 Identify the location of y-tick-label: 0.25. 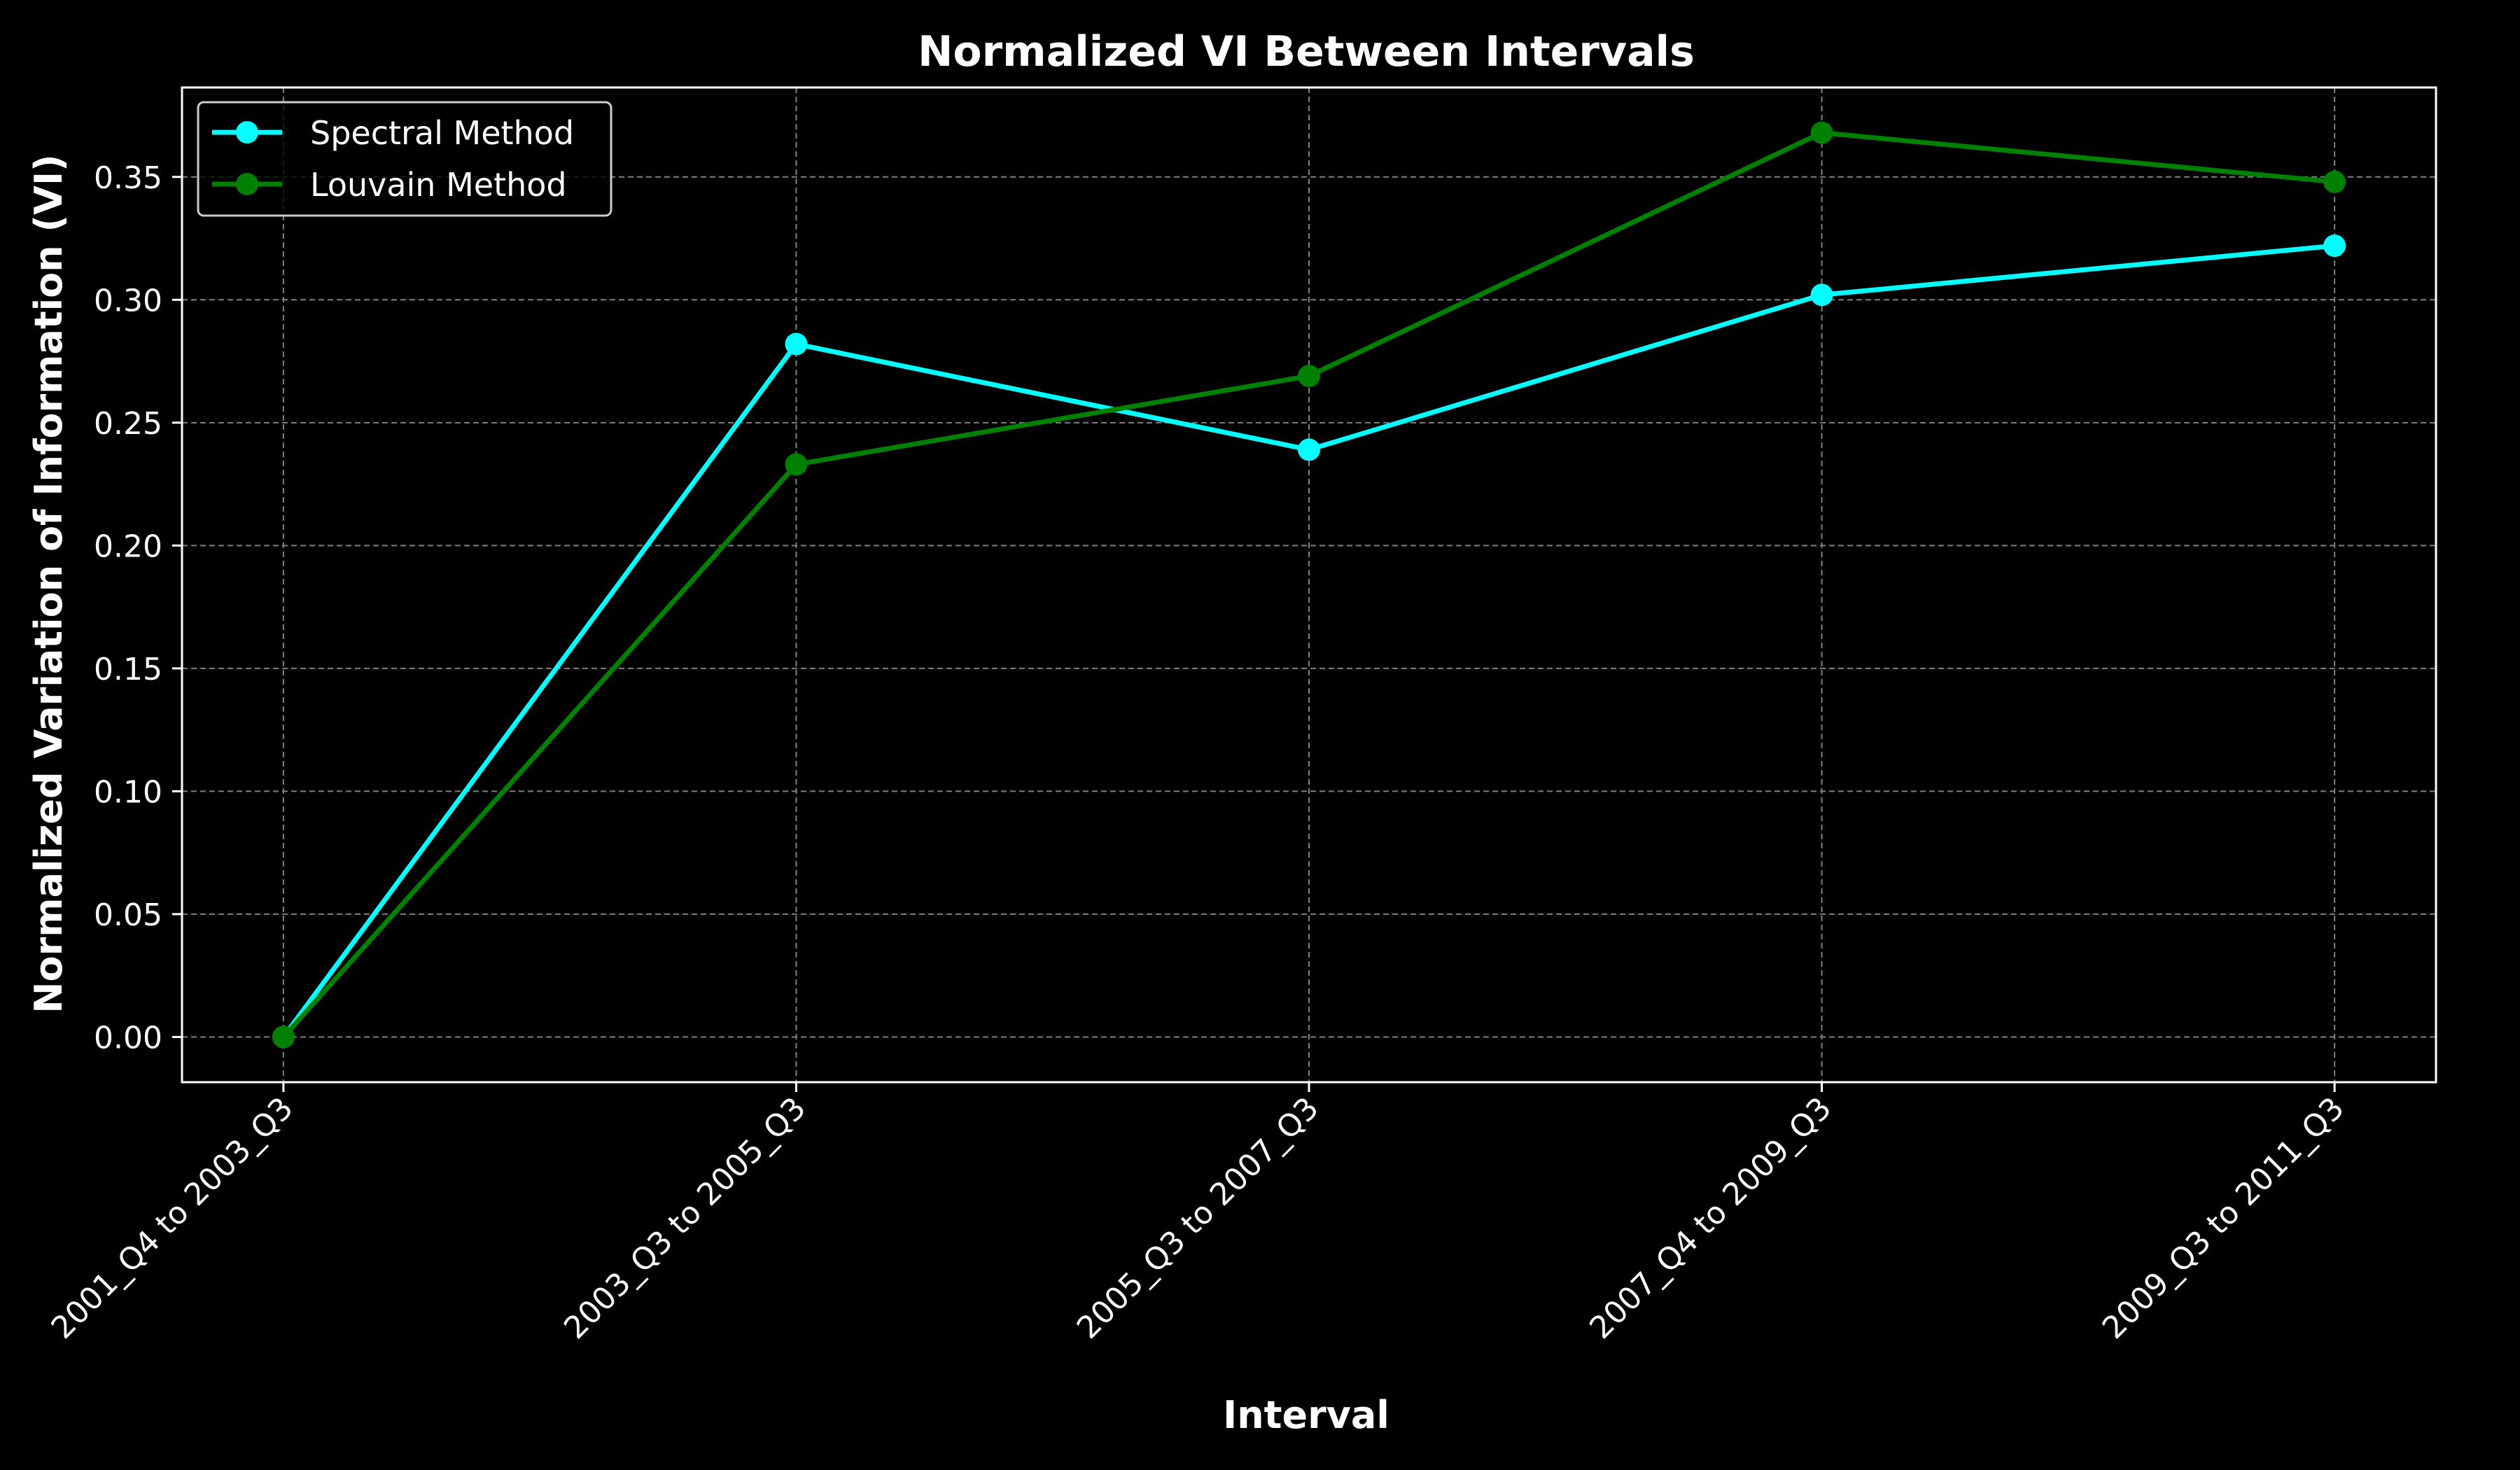
(128, 424).